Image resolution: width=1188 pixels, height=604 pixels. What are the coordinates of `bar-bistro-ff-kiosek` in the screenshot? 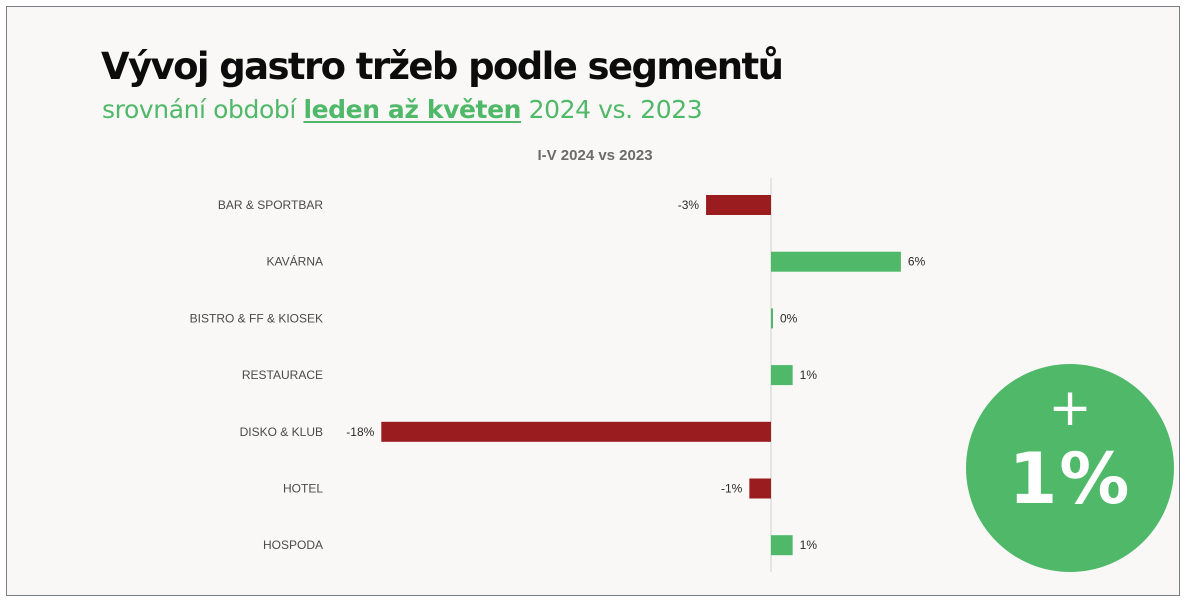 It's located at (772, 318).